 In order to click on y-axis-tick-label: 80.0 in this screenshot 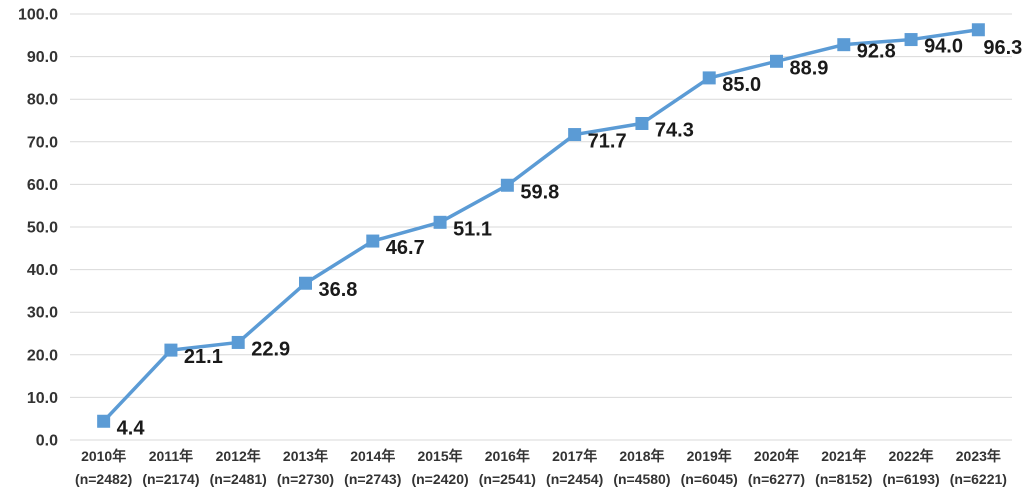, I will do `click(42, 100)`.